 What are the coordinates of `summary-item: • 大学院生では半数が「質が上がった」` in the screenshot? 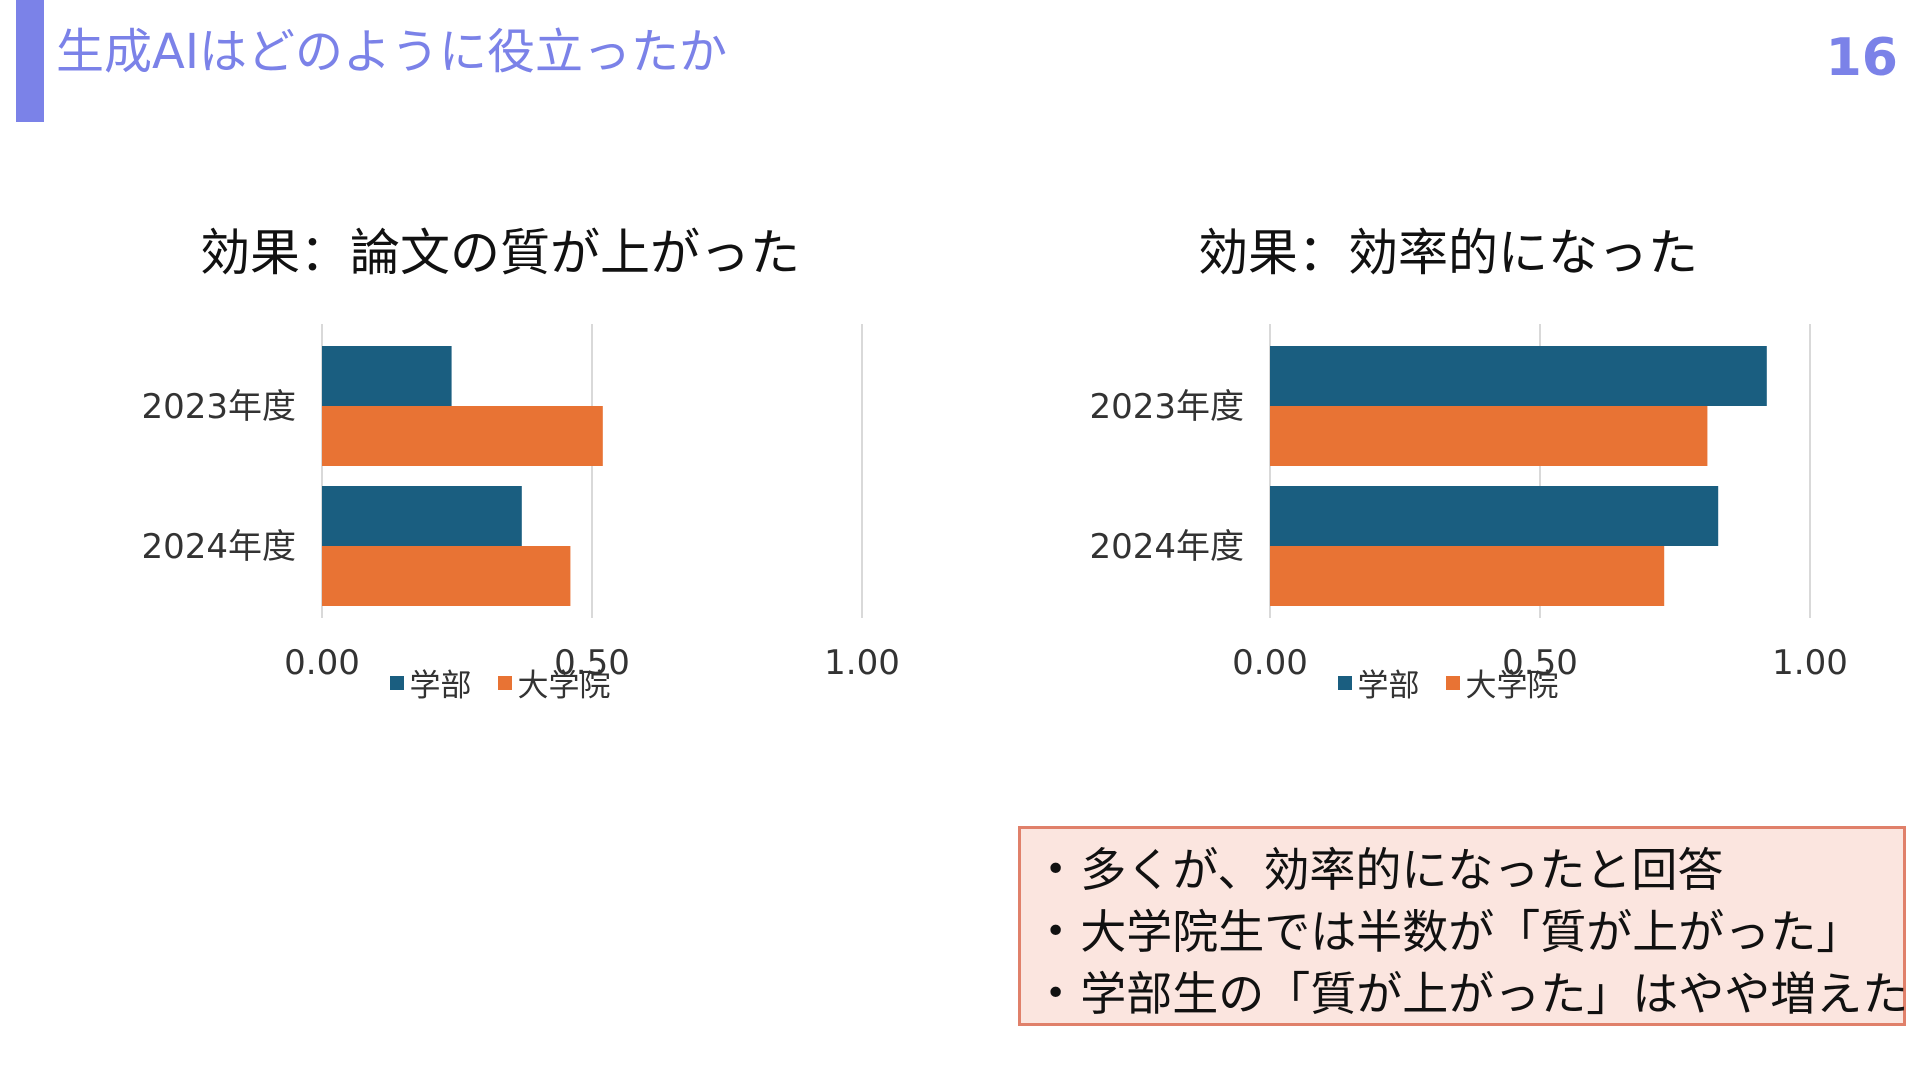 It's located at (1474, 932).